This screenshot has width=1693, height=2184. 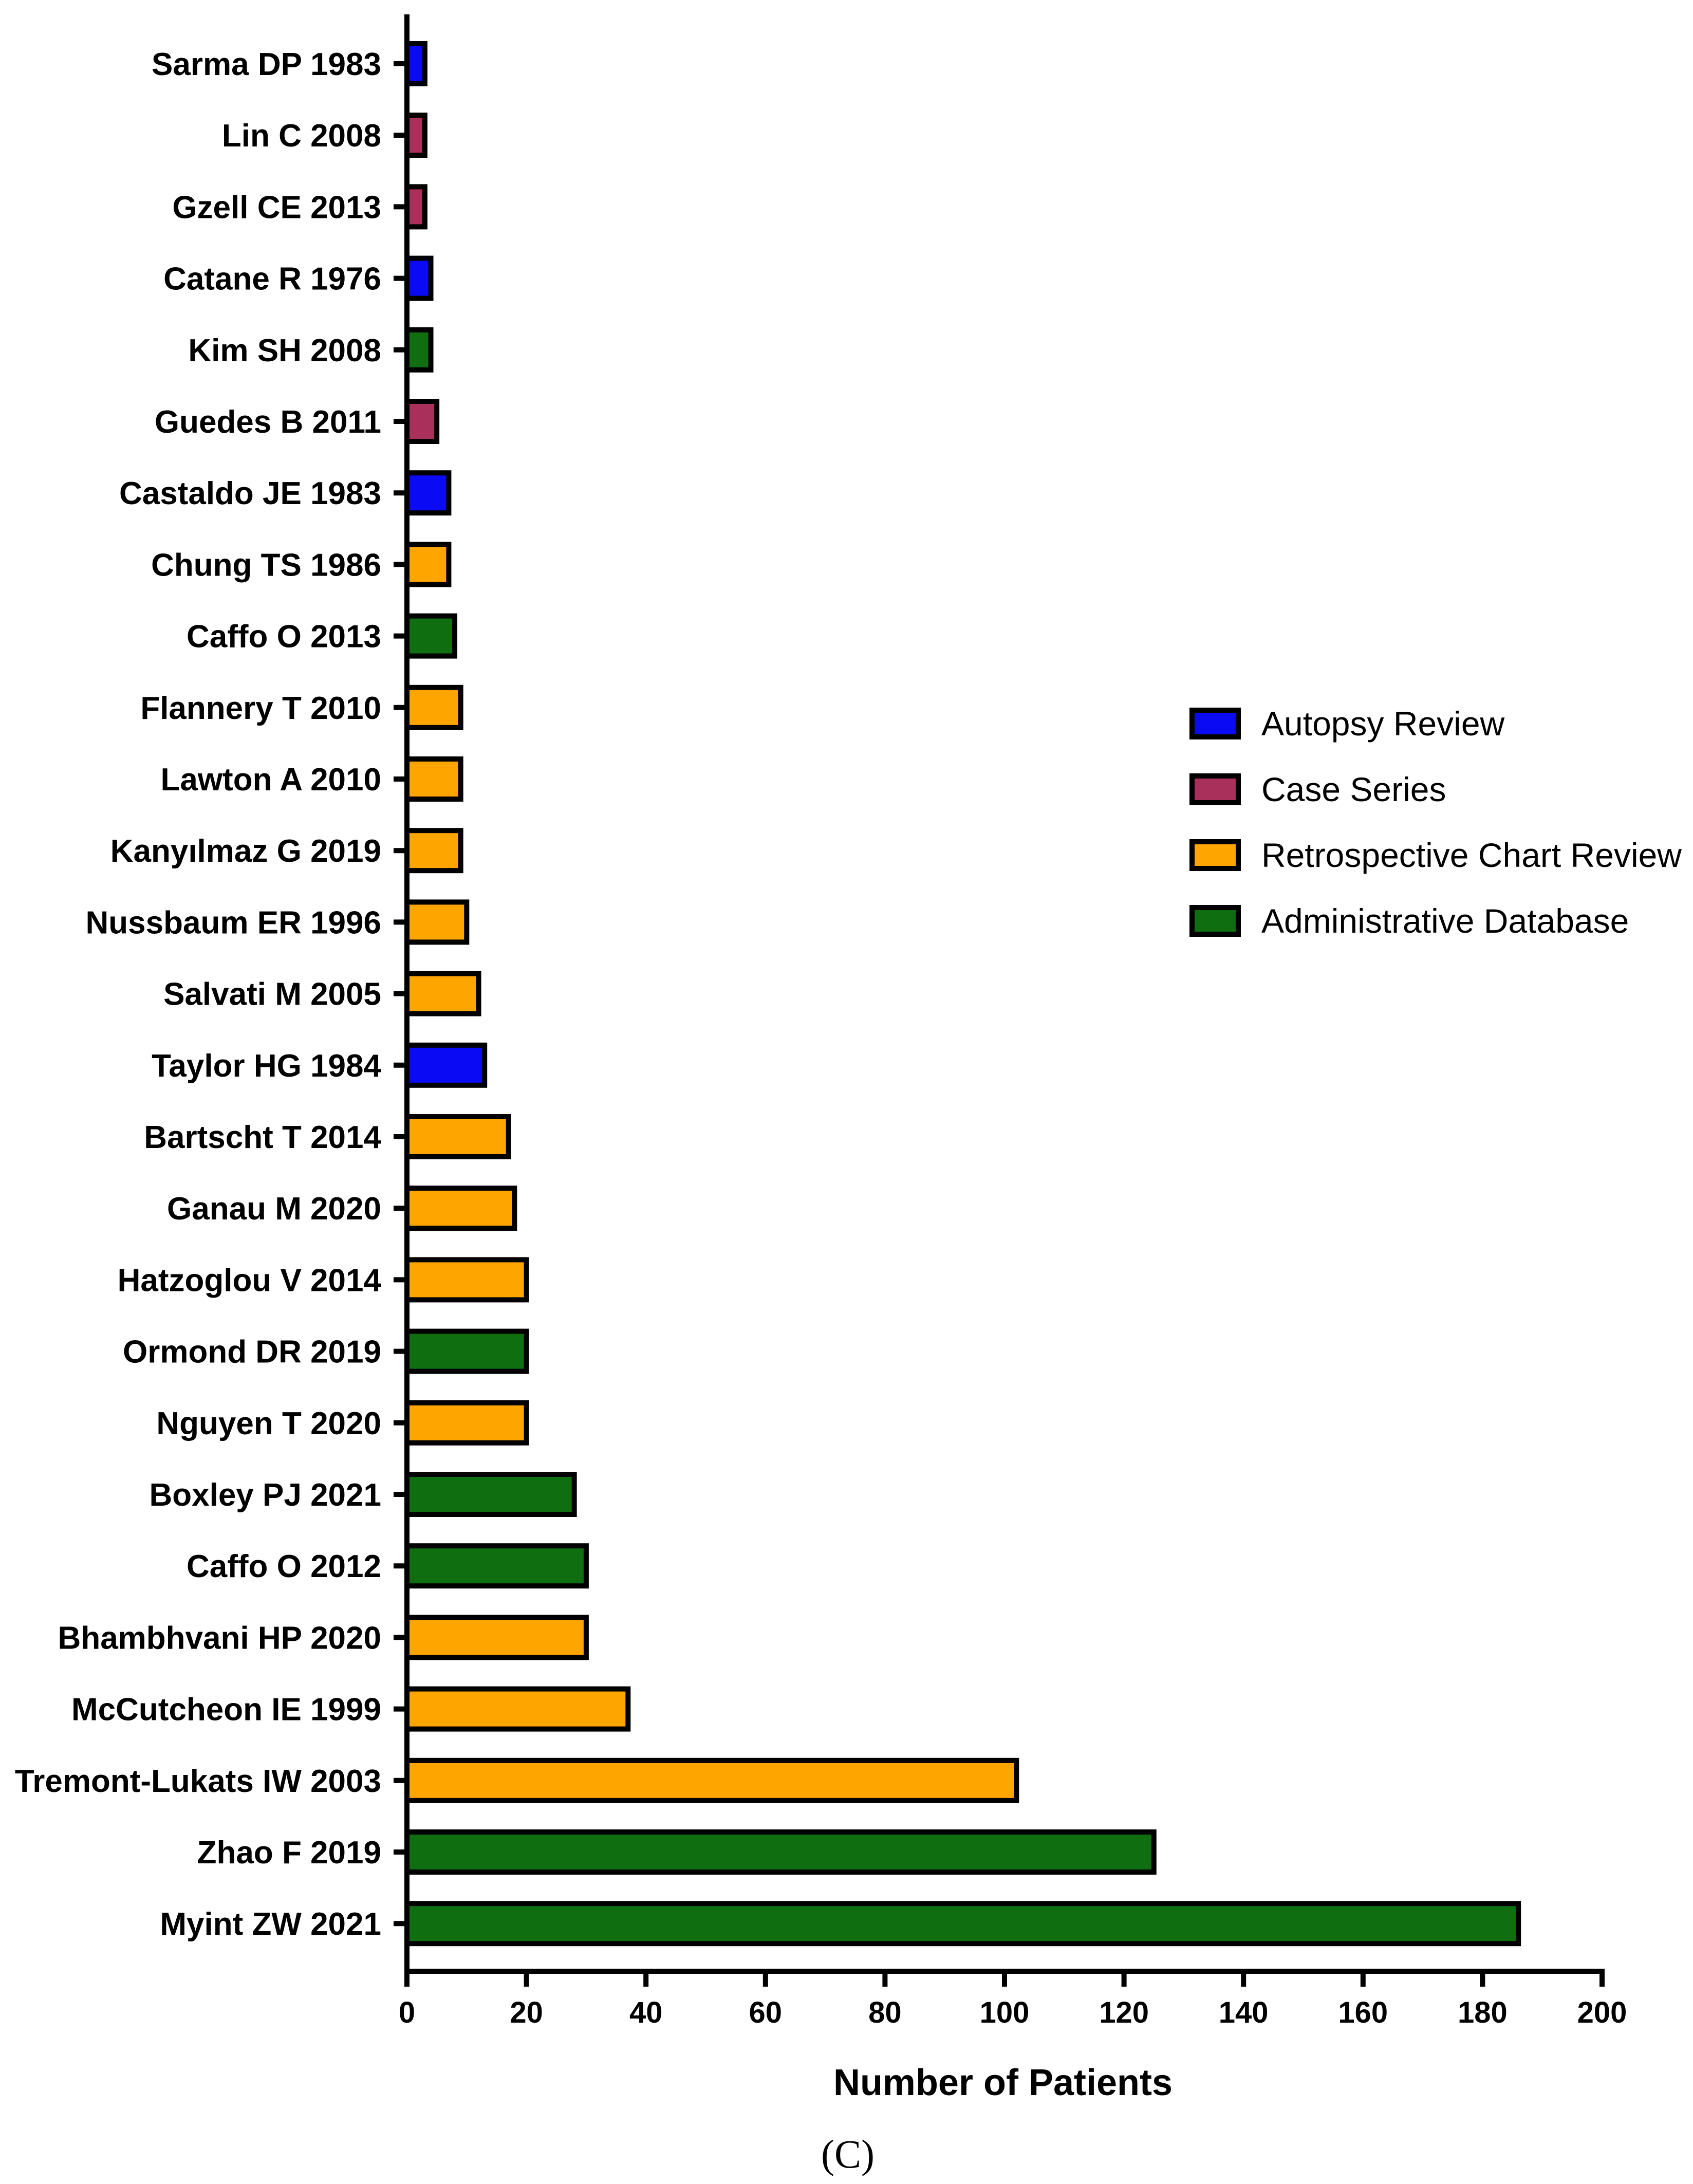 I want to click on x-tick-label: 60, so click(x=766, y=2012).